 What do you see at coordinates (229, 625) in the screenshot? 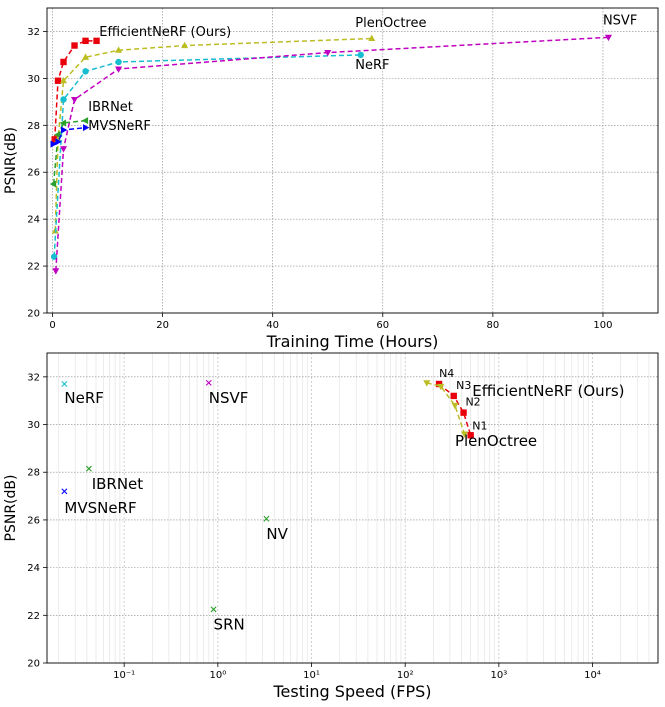
I see `annotation-label: SRN` at bounding box center [229, 625].